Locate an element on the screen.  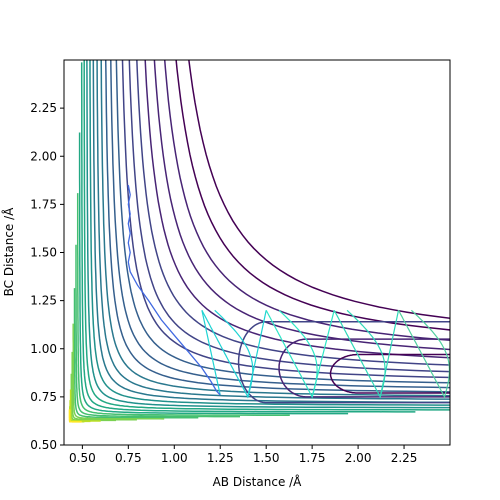
x-tick-label: 1.25 is located at coordinates (220, 458).